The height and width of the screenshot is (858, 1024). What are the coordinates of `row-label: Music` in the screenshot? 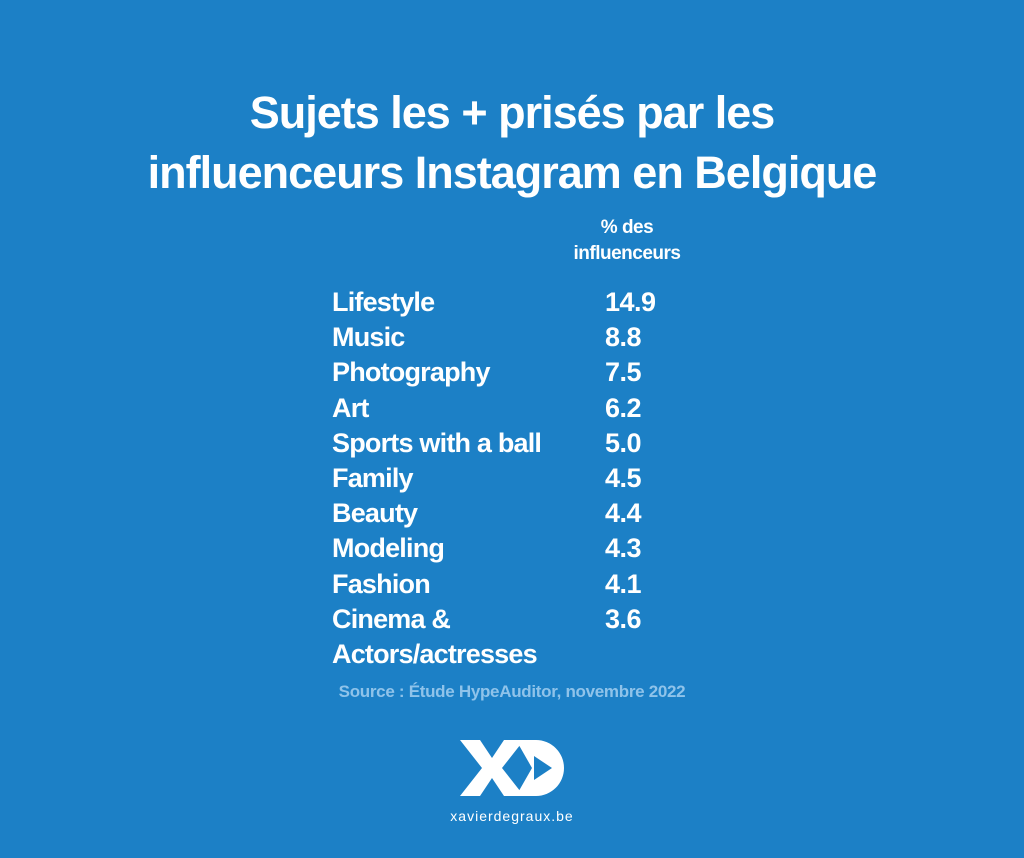 It's located at (368, 337).